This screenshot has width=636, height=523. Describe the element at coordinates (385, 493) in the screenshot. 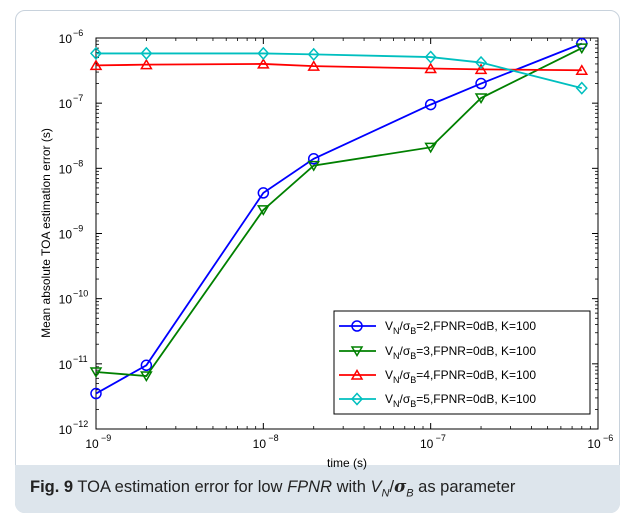

I see `caption-n: N` at that location.